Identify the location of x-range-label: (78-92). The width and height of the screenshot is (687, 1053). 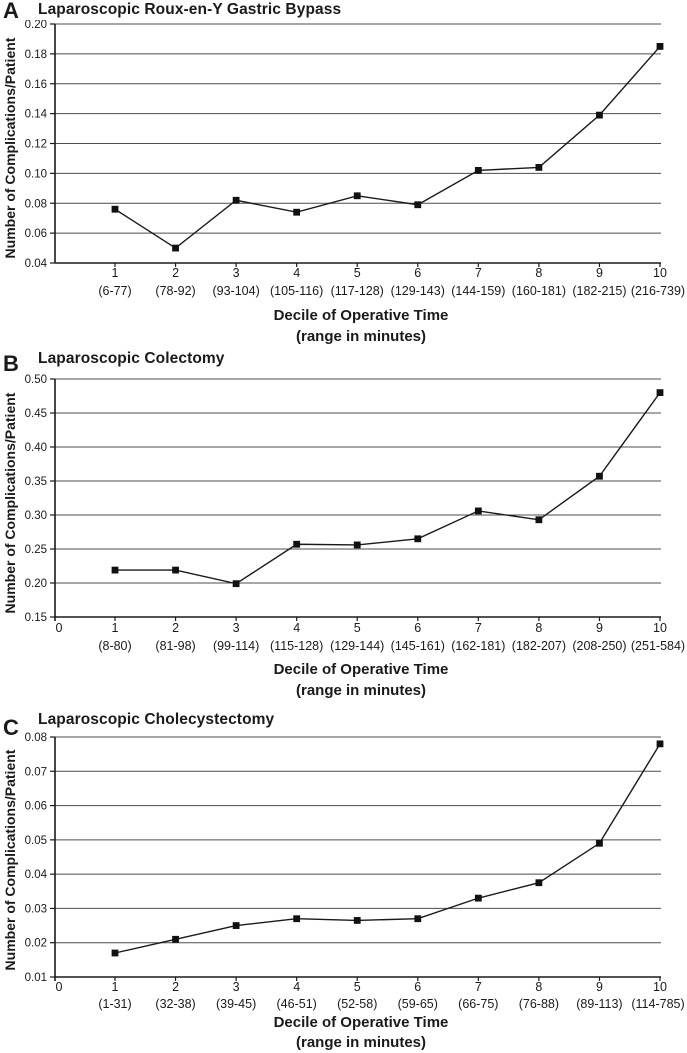
(175, 291).